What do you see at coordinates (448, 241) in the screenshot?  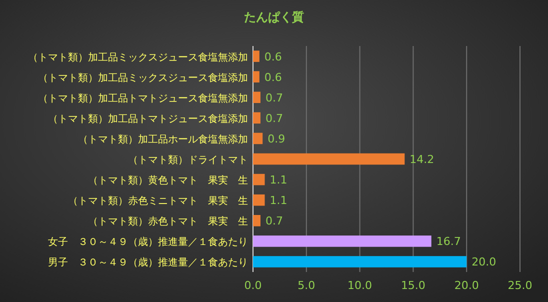 I see `data-label: 16.7` at bounding box center [448, 241].